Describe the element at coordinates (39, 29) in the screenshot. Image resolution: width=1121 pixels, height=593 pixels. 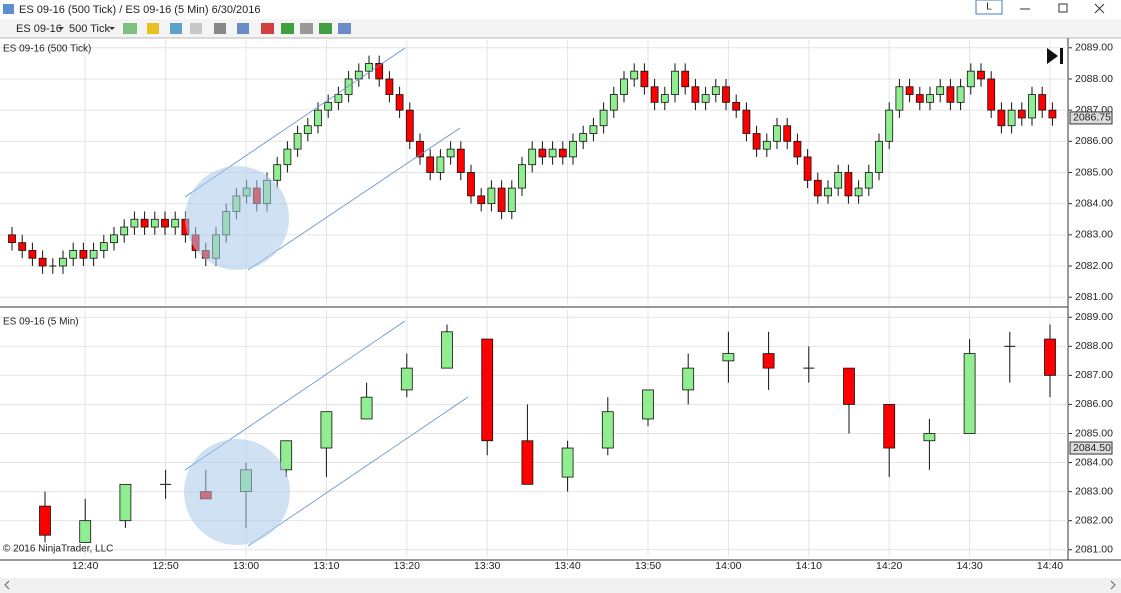
I see `instrument-selector: ES 09-16` at that location.